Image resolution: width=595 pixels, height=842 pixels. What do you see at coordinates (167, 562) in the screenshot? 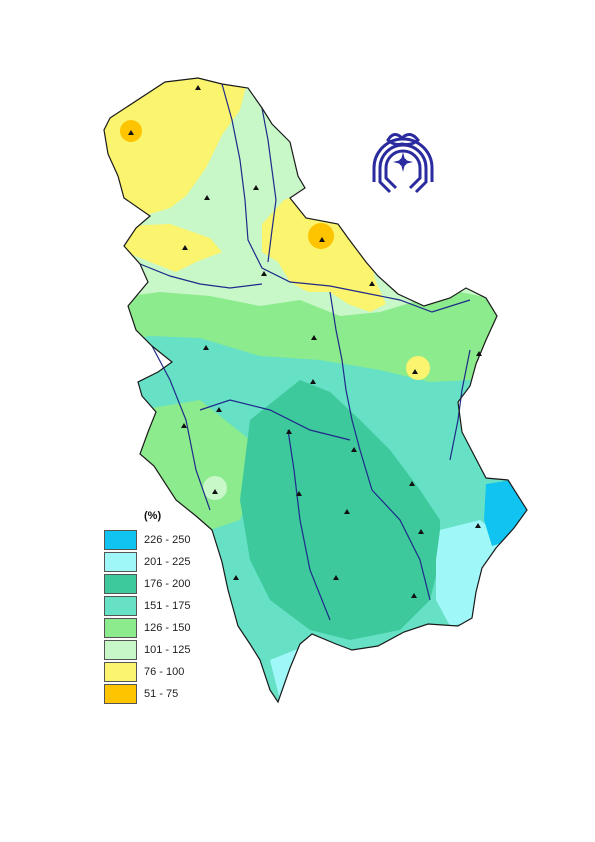
I see `legend-label: 201 - 225` at bounding box center [167, 562].